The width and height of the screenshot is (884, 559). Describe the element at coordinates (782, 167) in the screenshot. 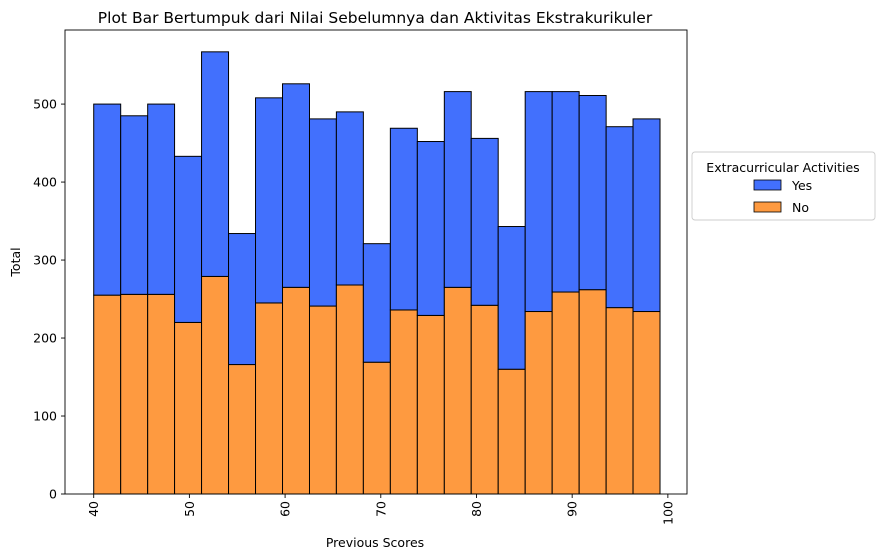

I see `legend-title: Extracurricular Activities` at that location.